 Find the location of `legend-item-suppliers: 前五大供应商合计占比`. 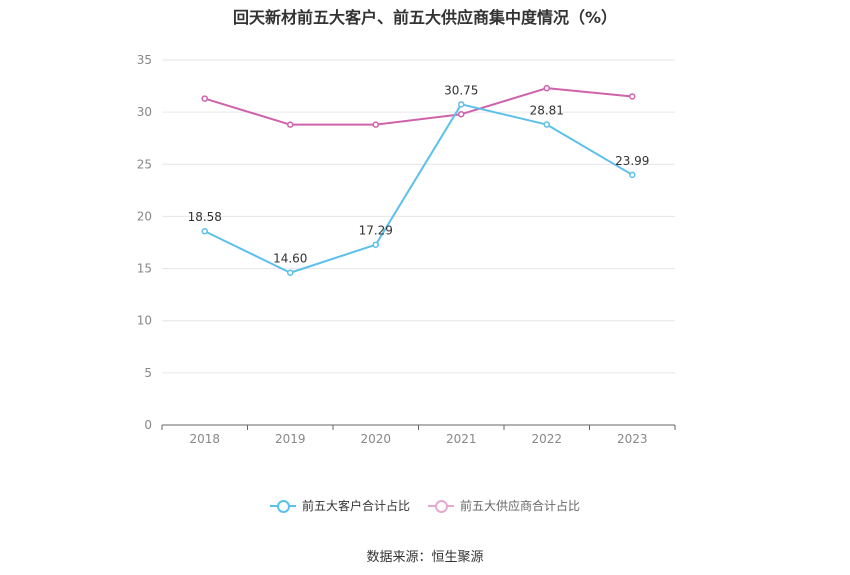

legend-item-suppliers: 前五大供应商合计占比 is located at coordinates (504, 505).